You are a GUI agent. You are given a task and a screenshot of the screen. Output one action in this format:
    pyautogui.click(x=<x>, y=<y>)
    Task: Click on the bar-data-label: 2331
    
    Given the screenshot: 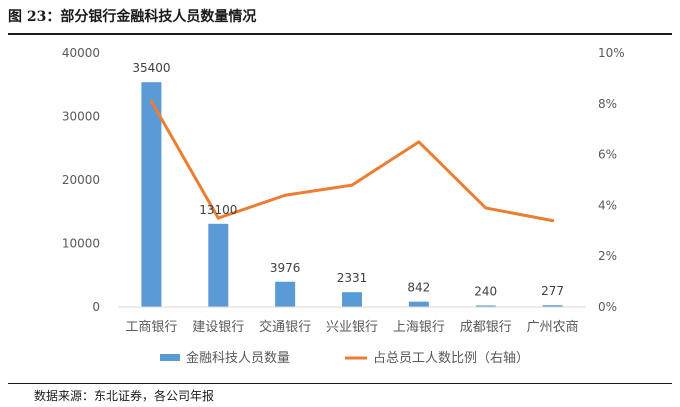 What is the action you would take?
    pyautogui.click(x=352, y=278)
    